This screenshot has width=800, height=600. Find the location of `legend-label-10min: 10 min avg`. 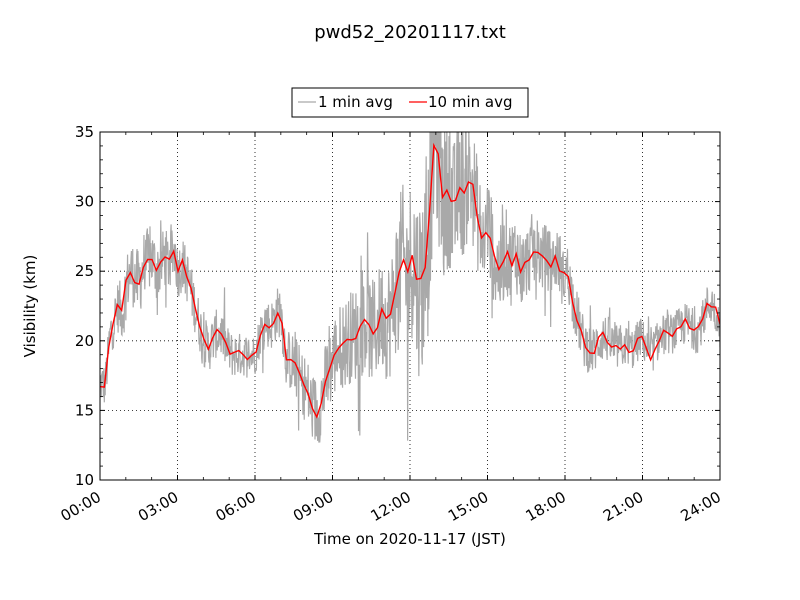

legend-label-10min: 10 min avg is located at coordinates (470, 102).